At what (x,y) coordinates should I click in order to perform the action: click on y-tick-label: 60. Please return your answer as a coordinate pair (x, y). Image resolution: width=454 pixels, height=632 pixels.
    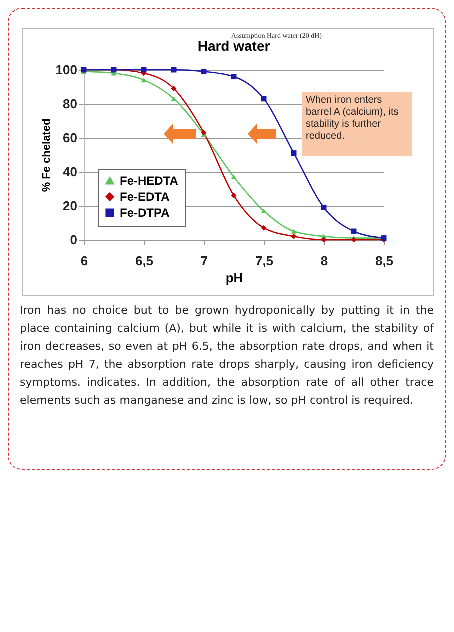
    Looking at the image, I should click on (70, 138).